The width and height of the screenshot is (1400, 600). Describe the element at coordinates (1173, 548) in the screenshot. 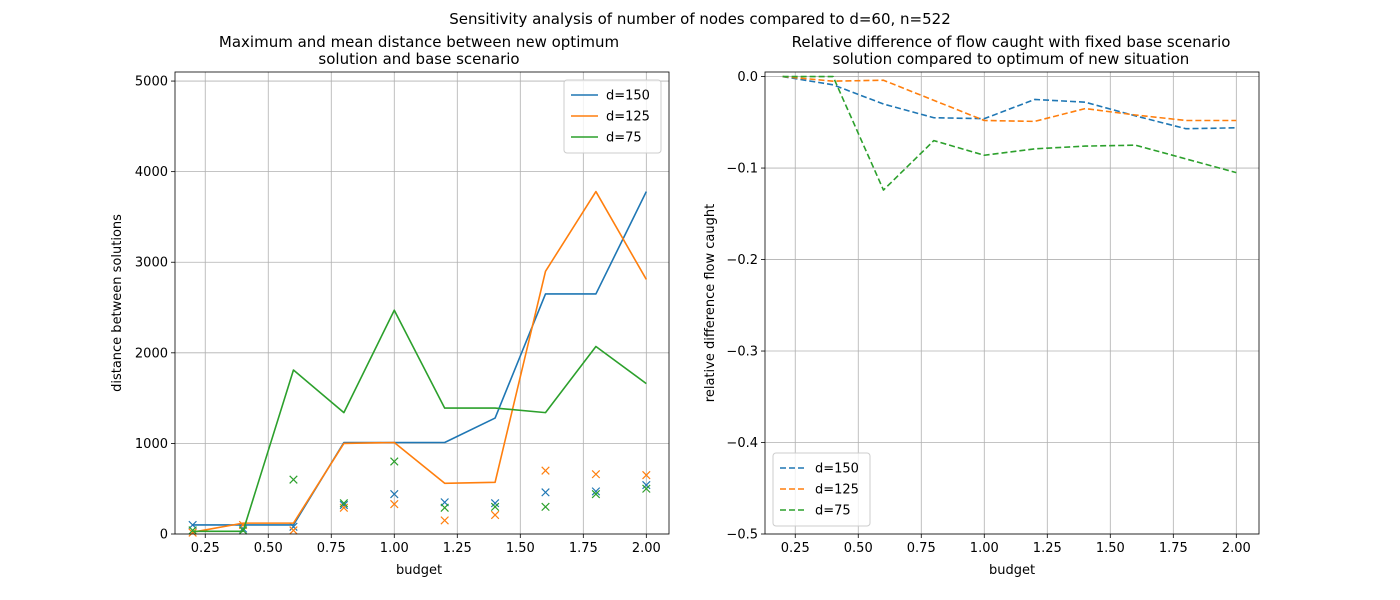

I see `right-chart-xtick-label: 1.75` at that location.